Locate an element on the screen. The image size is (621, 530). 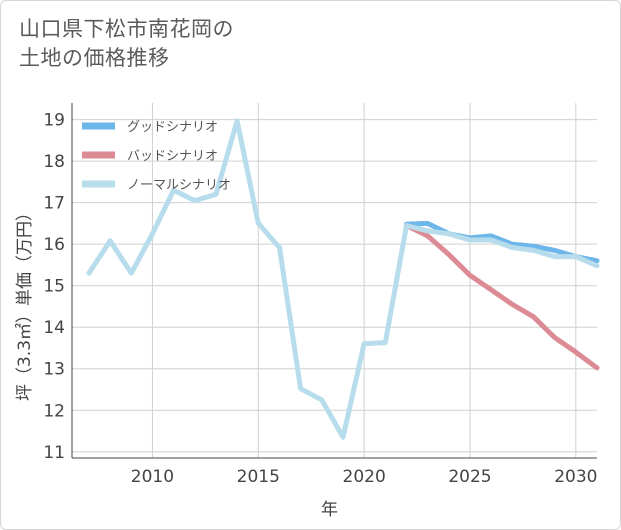
x-tick-label: 2020 is located at coordinates (364, 477).